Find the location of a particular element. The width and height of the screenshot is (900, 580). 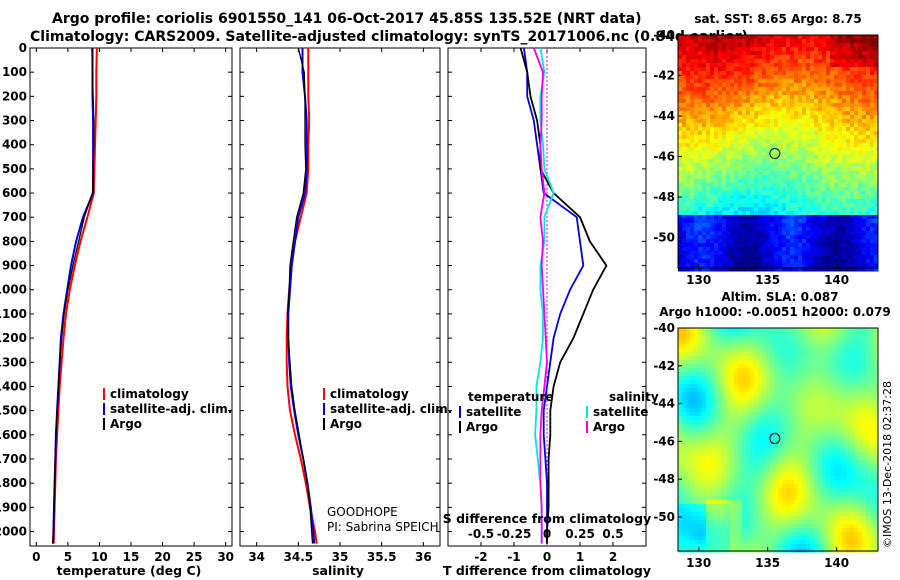

x-tick-label: 5 is located at coordinates (68, 557).